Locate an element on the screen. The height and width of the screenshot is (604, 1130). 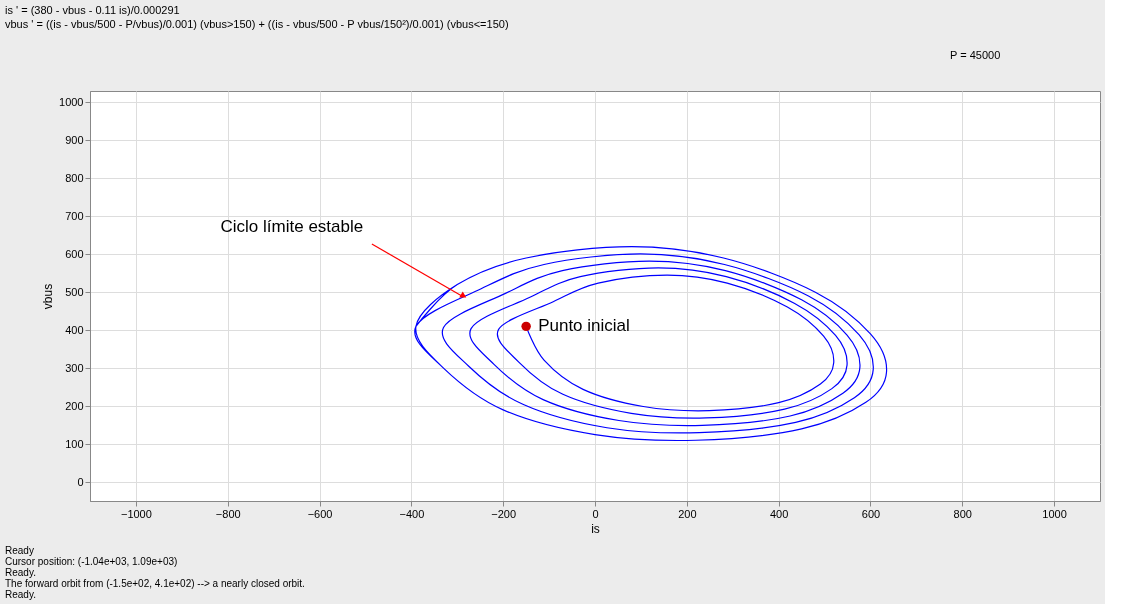
x-tick-label: −200 is located at coordinates (504, 513).